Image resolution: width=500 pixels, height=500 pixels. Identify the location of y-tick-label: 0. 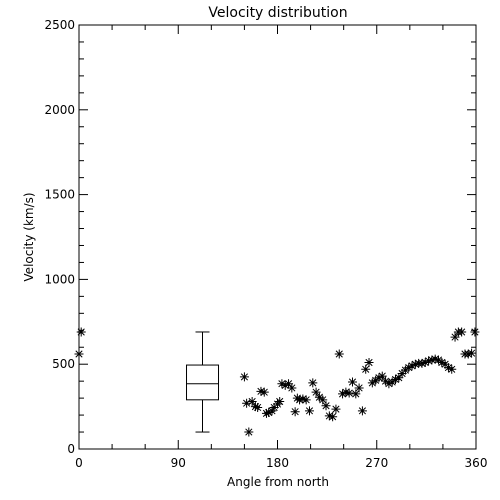
(71, 449).